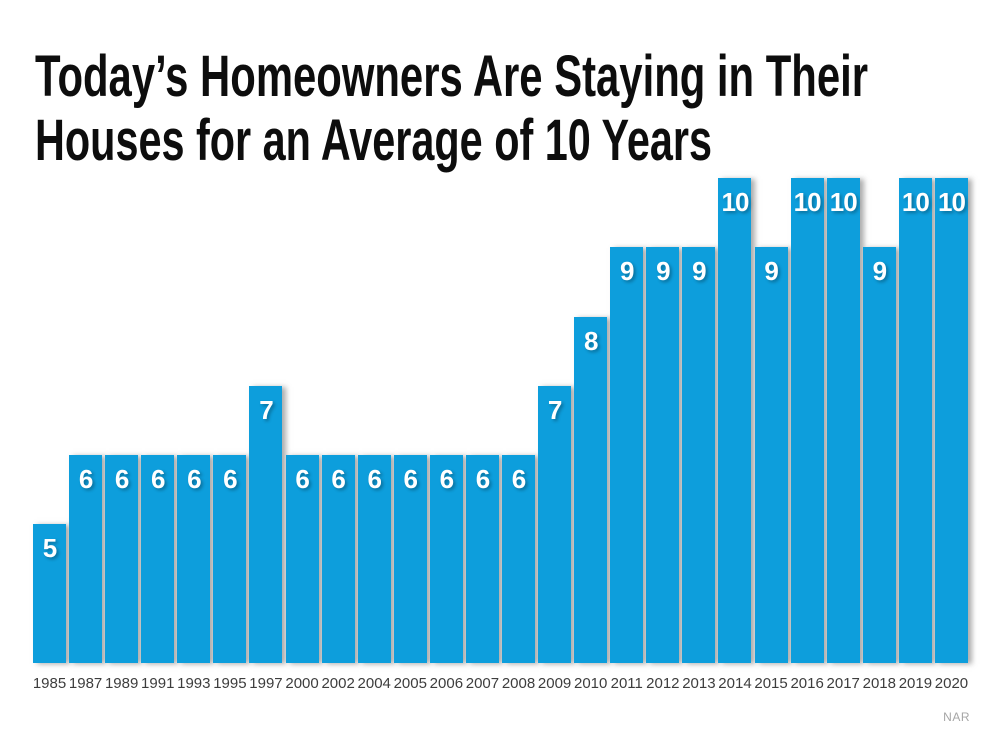 The image size is (1000, 750). What do you see at coordinates (699, 683) in the screenshot?
I see `x-tick-label: 2013` at bounding box center [699, 683].